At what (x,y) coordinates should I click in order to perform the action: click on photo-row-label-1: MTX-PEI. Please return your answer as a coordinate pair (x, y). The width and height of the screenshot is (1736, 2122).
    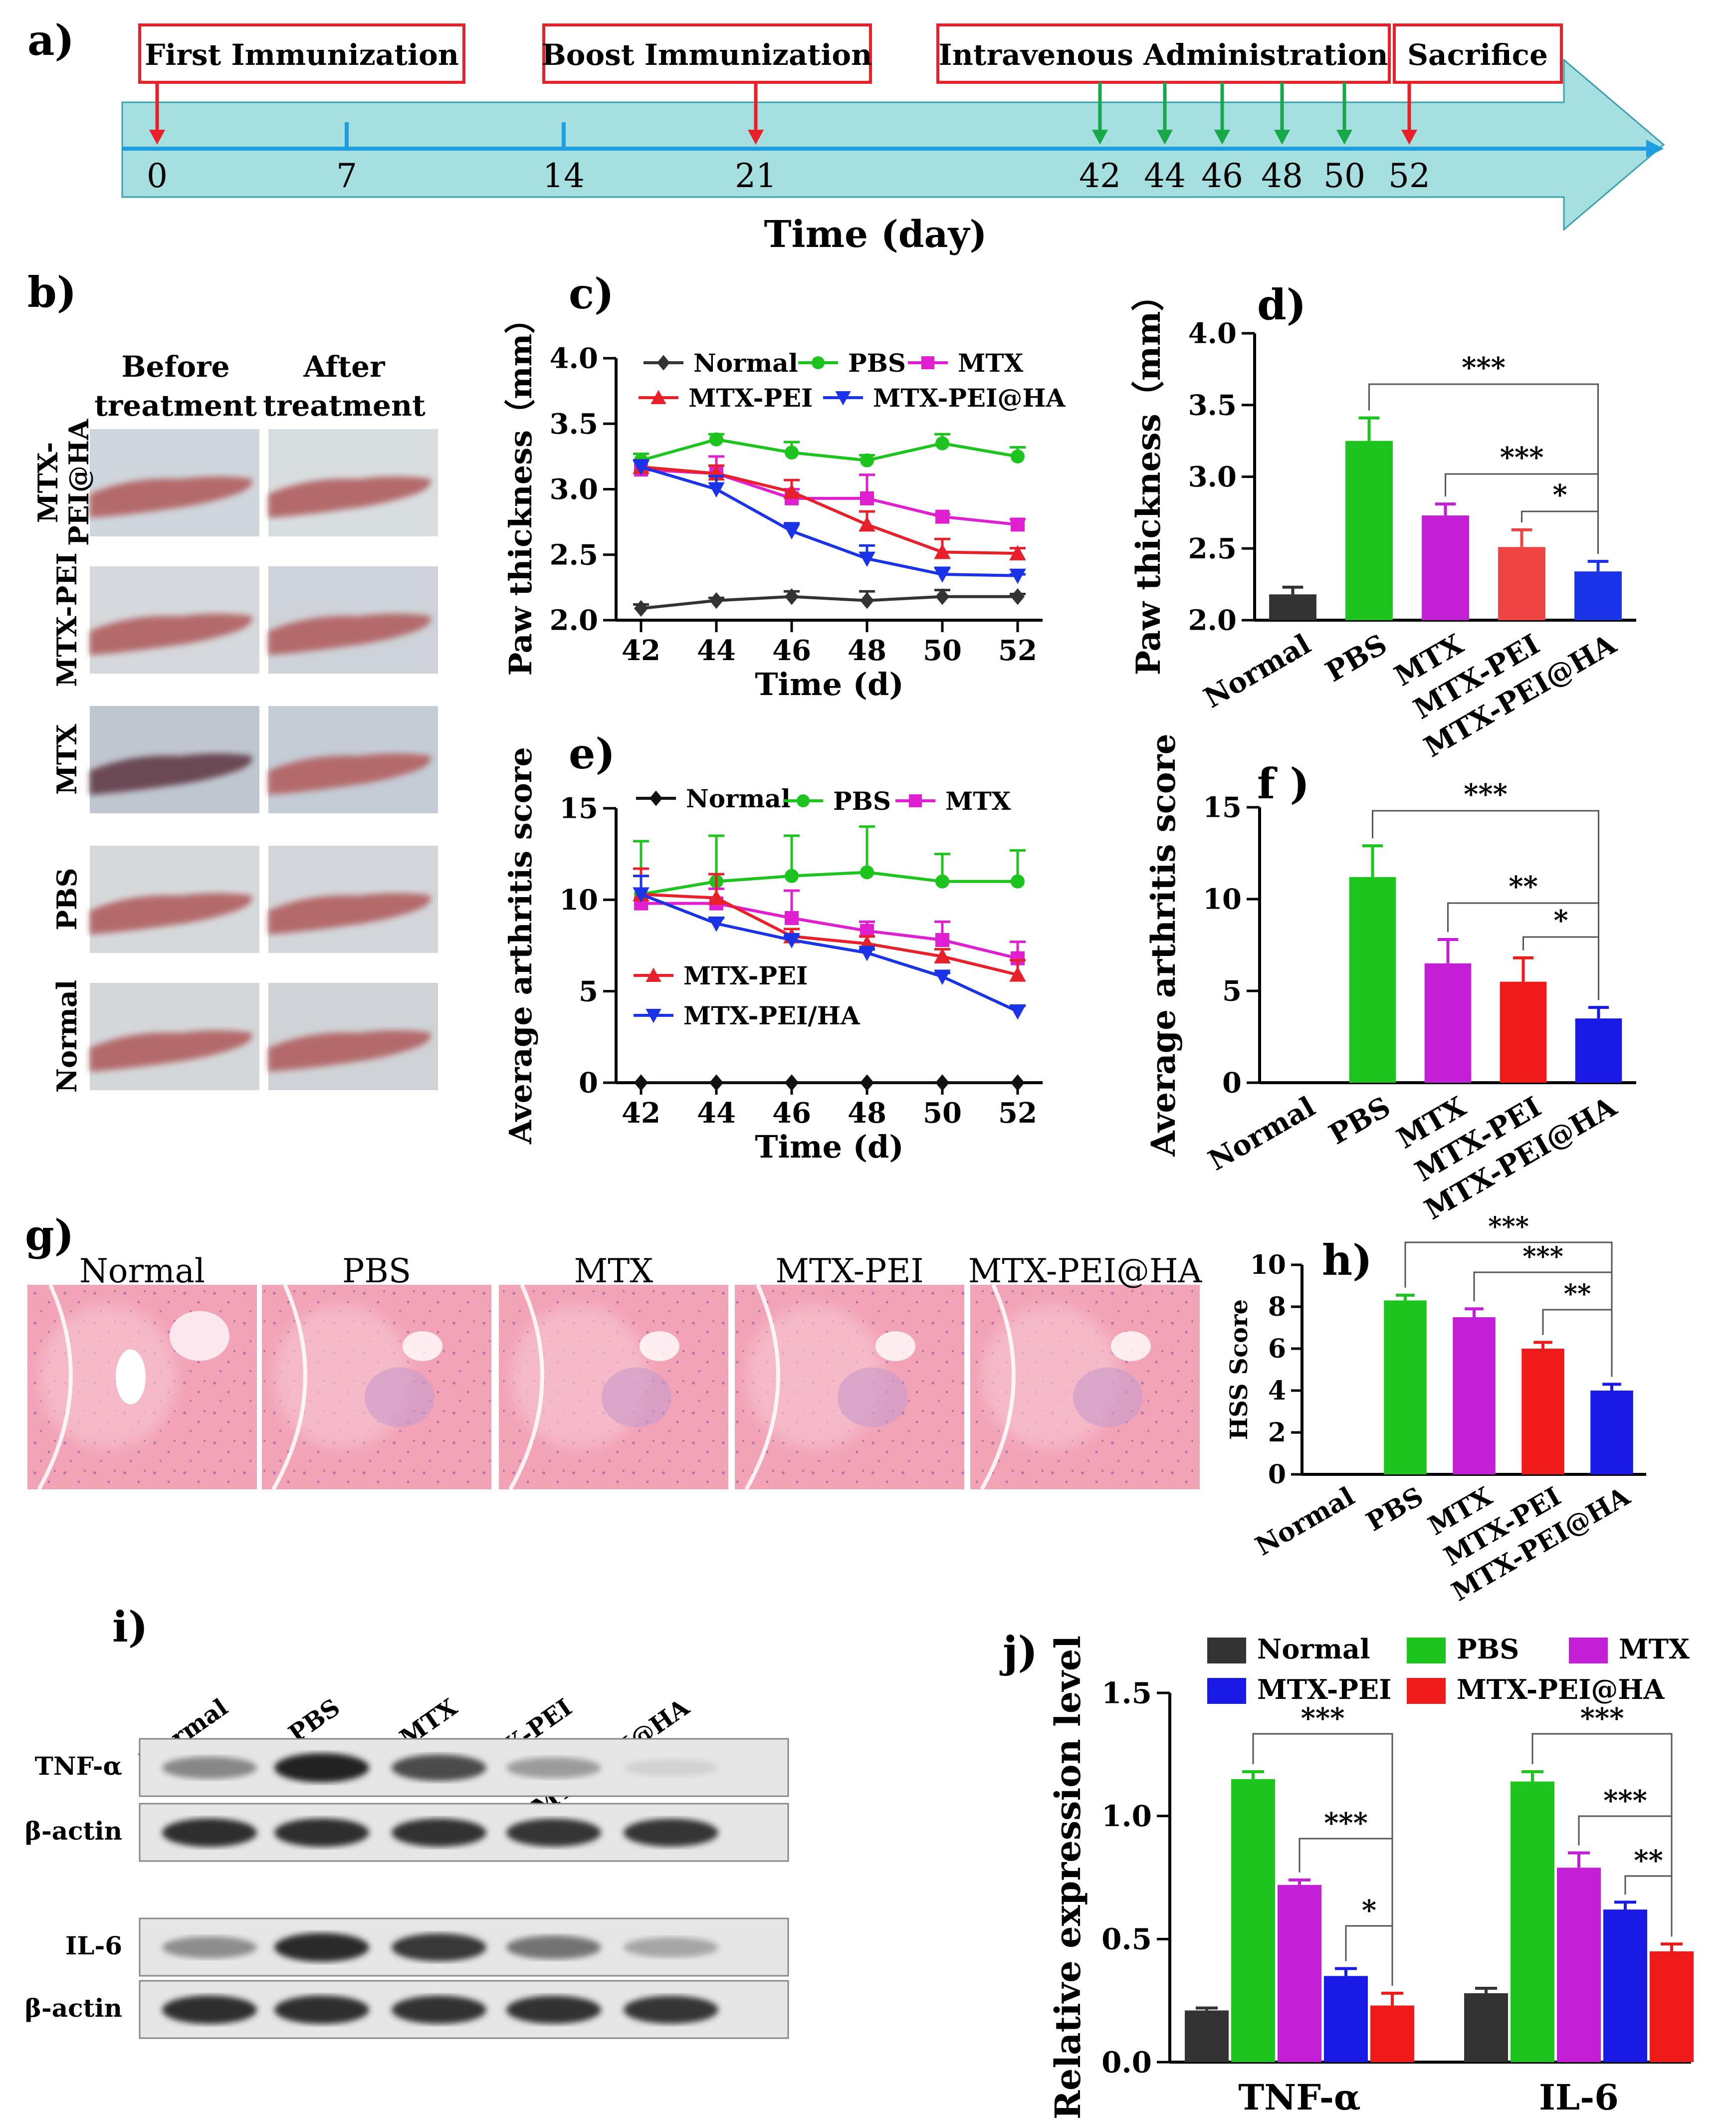
    Looking at the image, I should click on (67, 619).